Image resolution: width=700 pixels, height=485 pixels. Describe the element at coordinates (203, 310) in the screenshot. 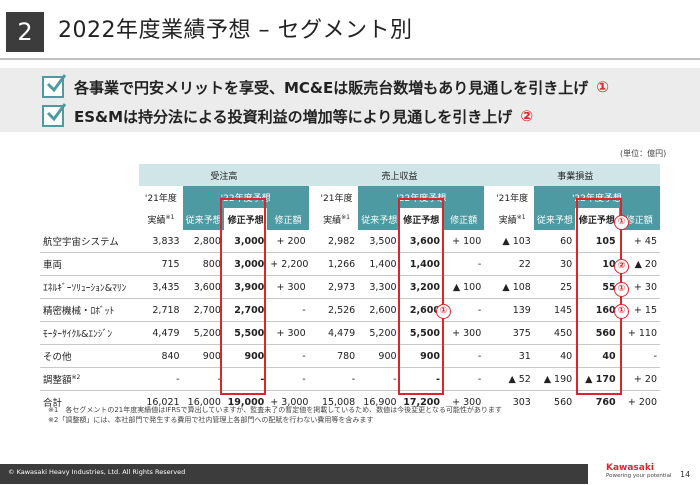

I see `table-cell: 2,700` at that location.